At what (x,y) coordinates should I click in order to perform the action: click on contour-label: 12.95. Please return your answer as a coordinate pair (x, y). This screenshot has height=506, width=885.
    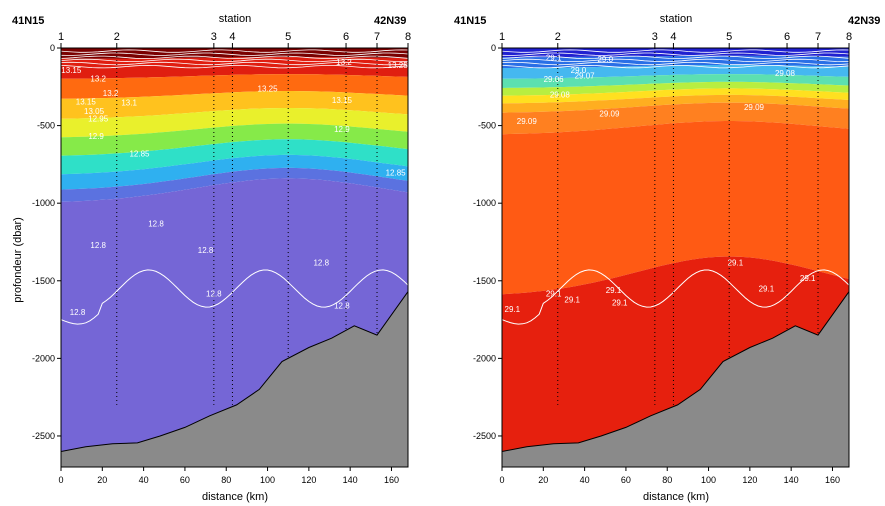
    Looking at the image, I should click on (98, 119).